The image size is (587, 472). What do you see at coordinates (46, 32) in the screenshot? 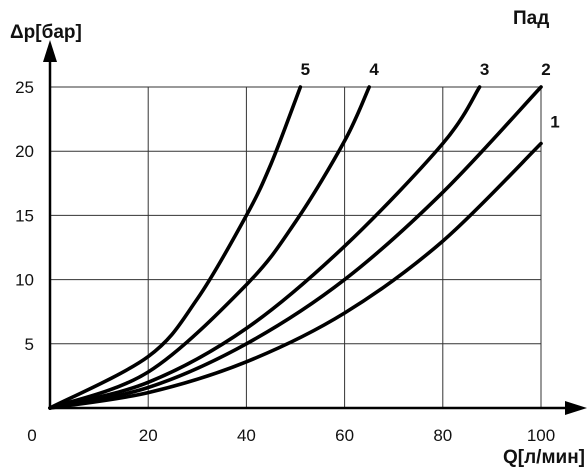
I see `y-axis-title: Δp[бар]` at bounding box center [46, 32].